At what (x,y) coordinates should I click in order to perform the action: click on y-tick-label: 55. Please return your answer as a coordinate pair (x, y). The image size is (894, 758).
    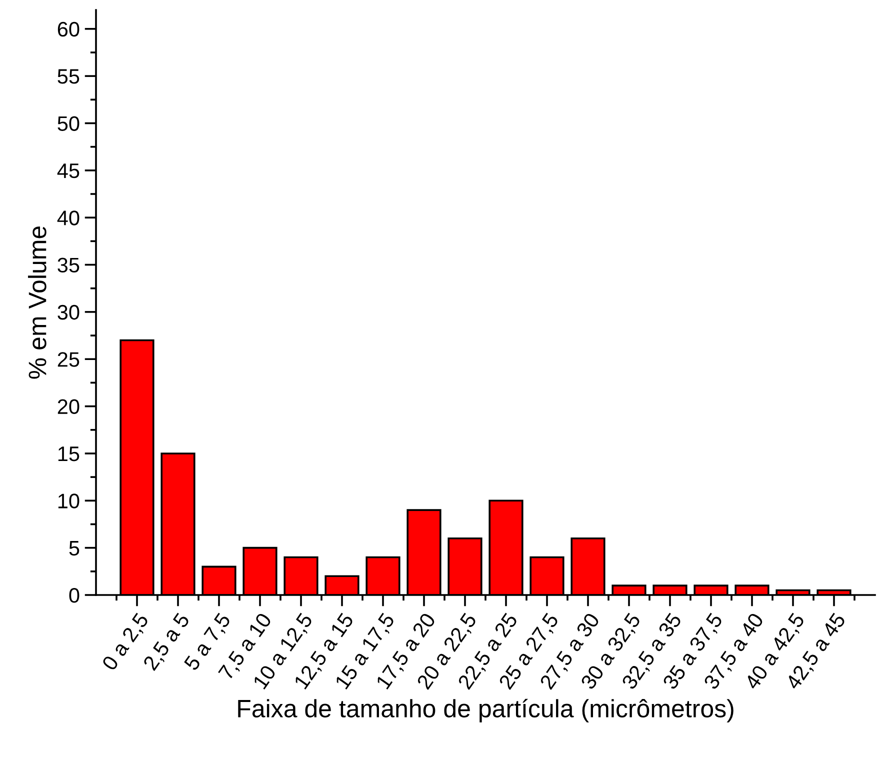
    Looking at the image, I should click on (69, 76).